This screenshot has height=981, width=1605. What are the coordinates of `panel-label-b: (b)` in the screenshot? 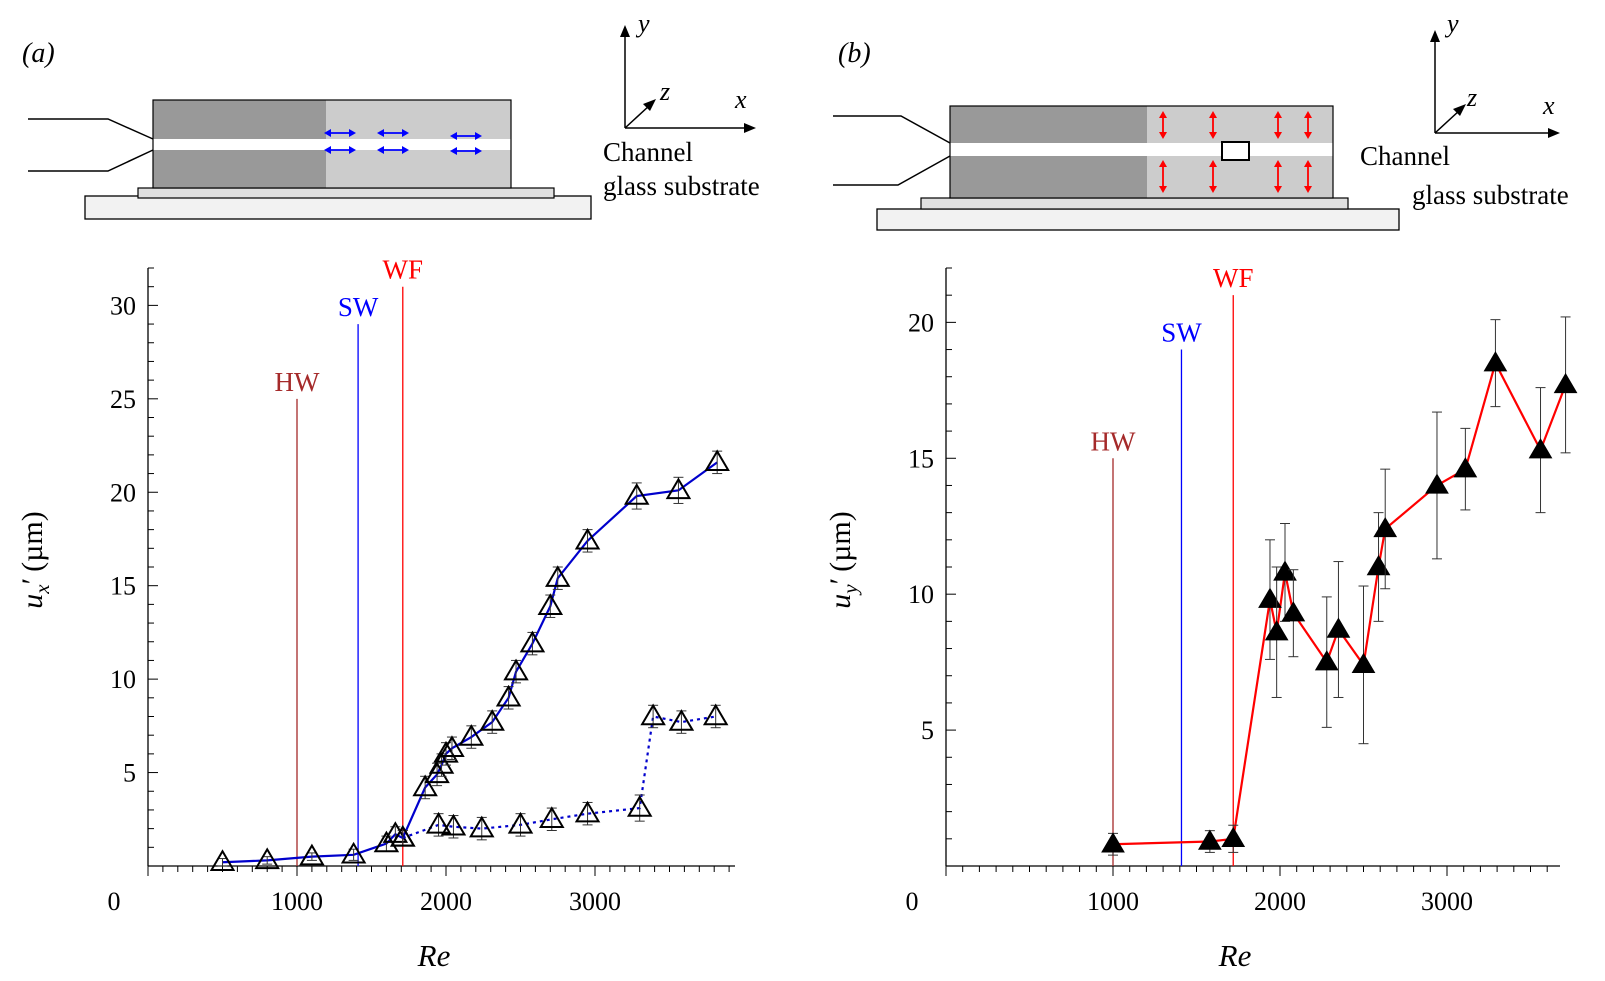 It's located at (854, 53).